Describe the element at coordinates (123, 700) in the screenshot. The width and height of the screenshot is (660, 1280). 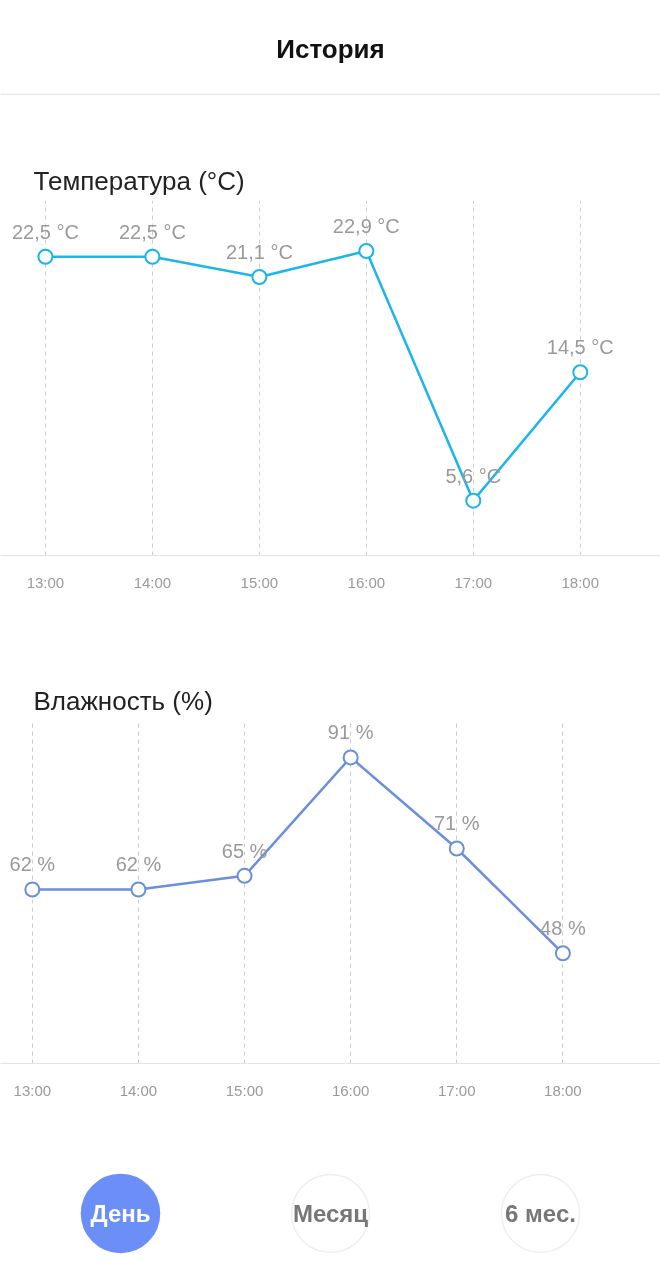
I see `chart-title: Влажность (%)` at that location.